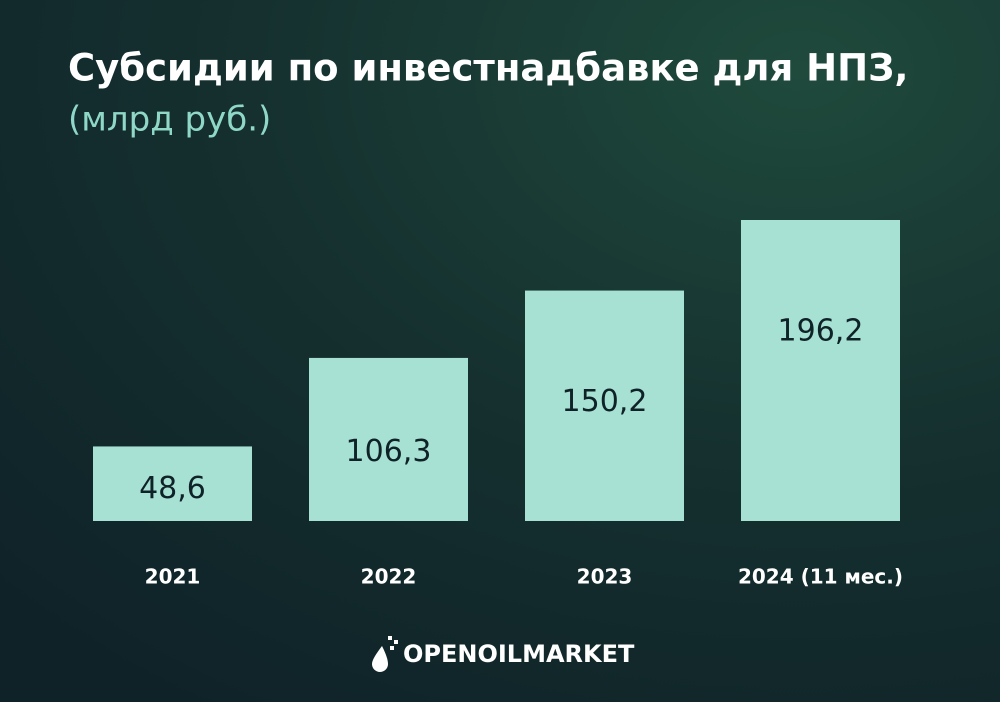  What do you see at coordinates (820, 577) in the screenshot?
I see `x-tick-label: 2024 (11 мес.)` at bounding box center [820, 577].